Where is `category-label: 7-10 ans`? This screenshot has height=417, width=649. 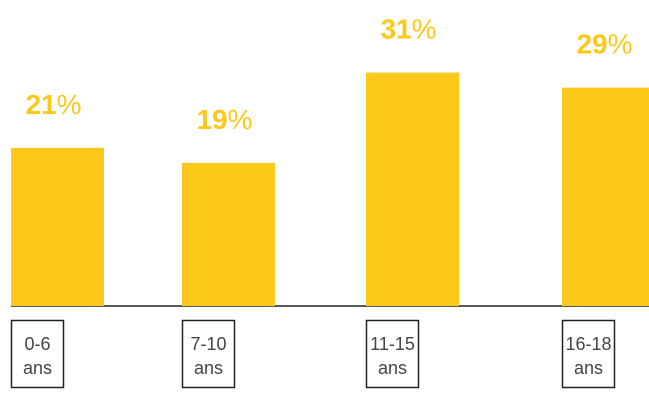 category-label: 7-10 ans is located at coordinates (208, 356).